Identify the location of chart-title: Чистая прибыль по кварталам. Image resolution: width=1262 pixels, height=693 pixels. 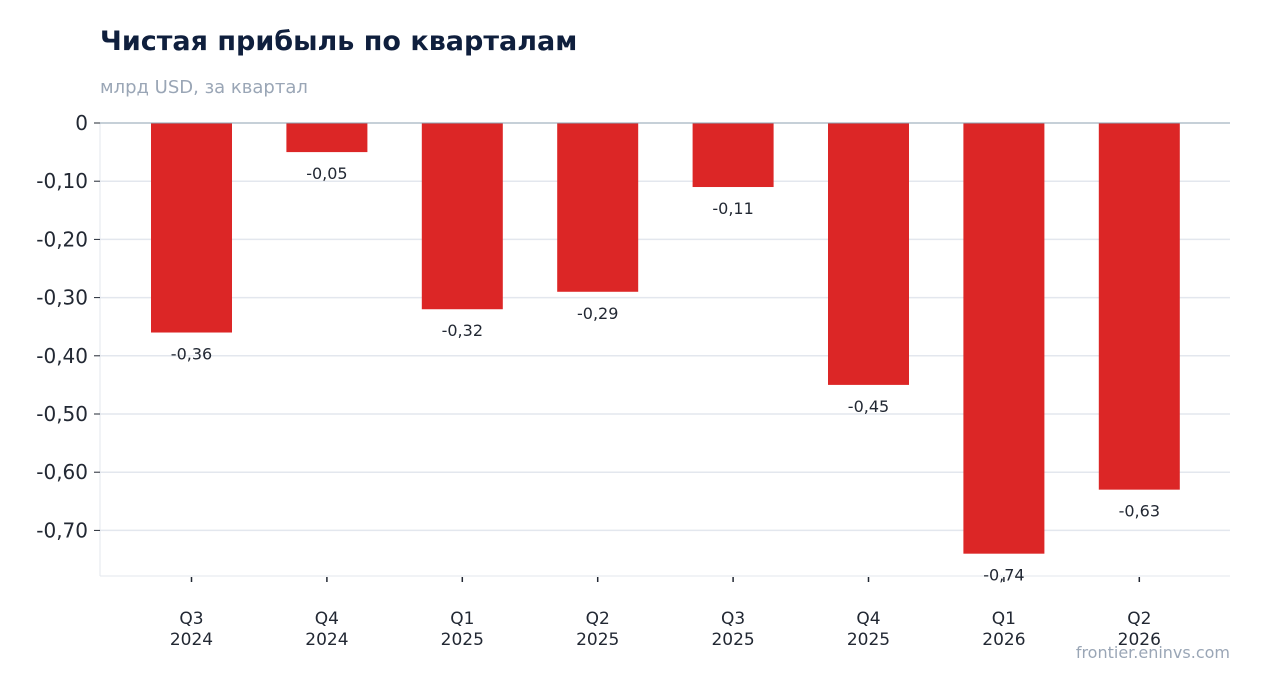
(339, 41).